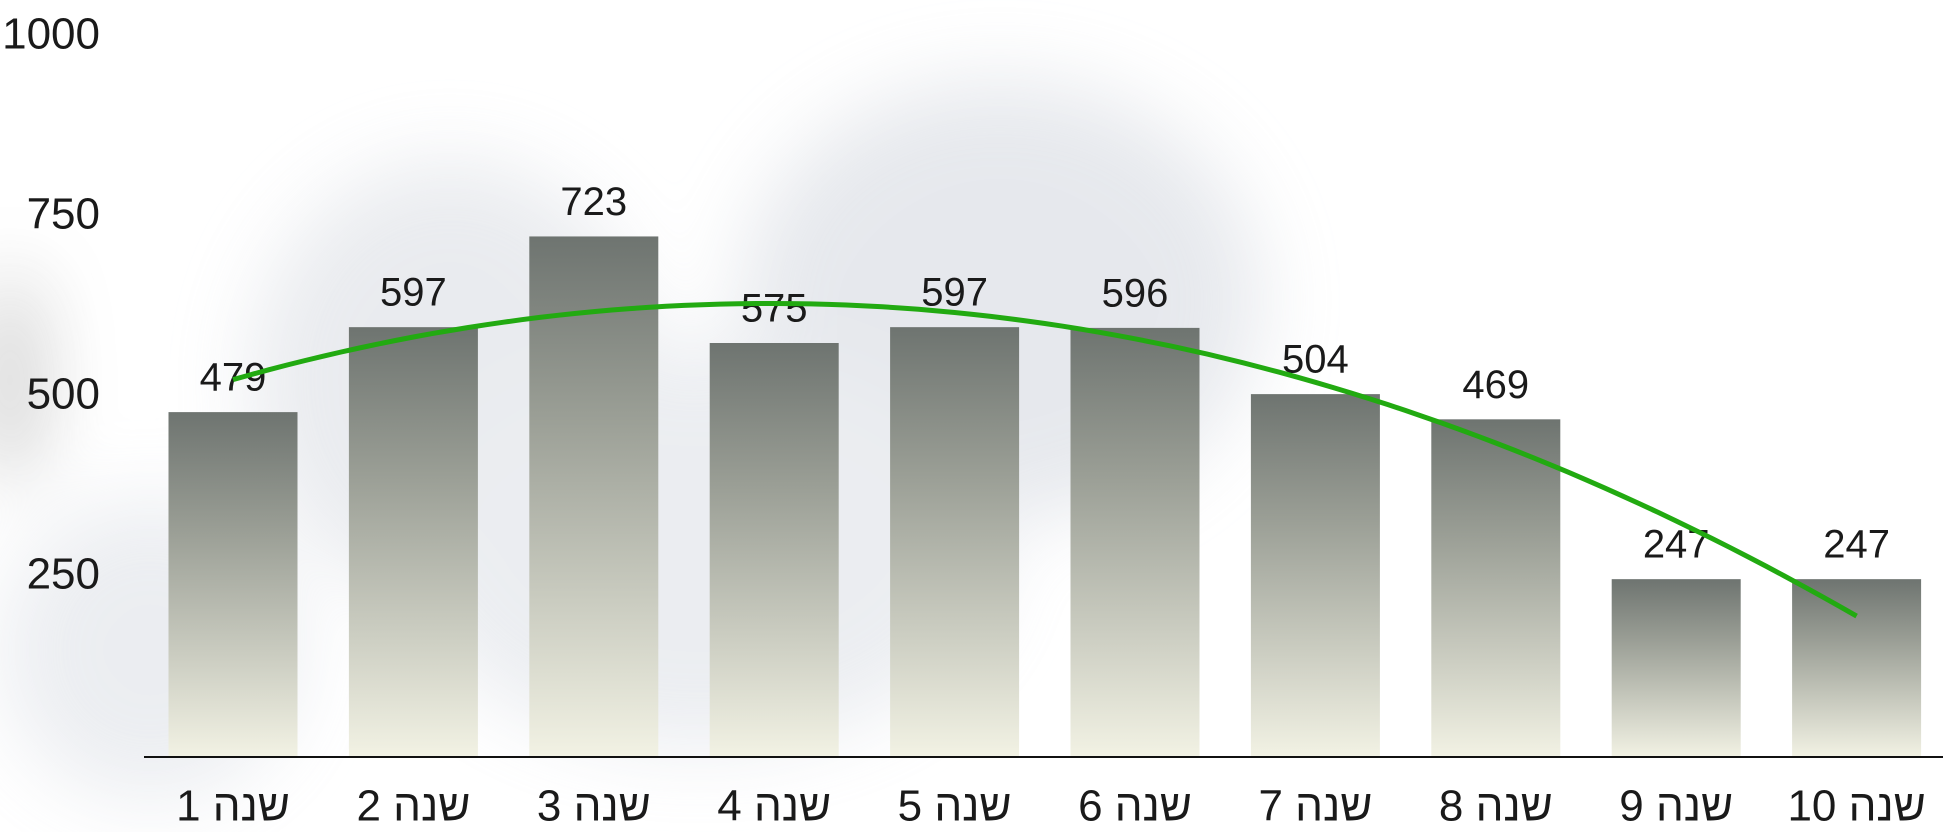 This screenshot has height=832, width=1947. Describe the element at coordinates (233, 806) in the screenshot. I see `x-tick-label: שנה 1` at that location.